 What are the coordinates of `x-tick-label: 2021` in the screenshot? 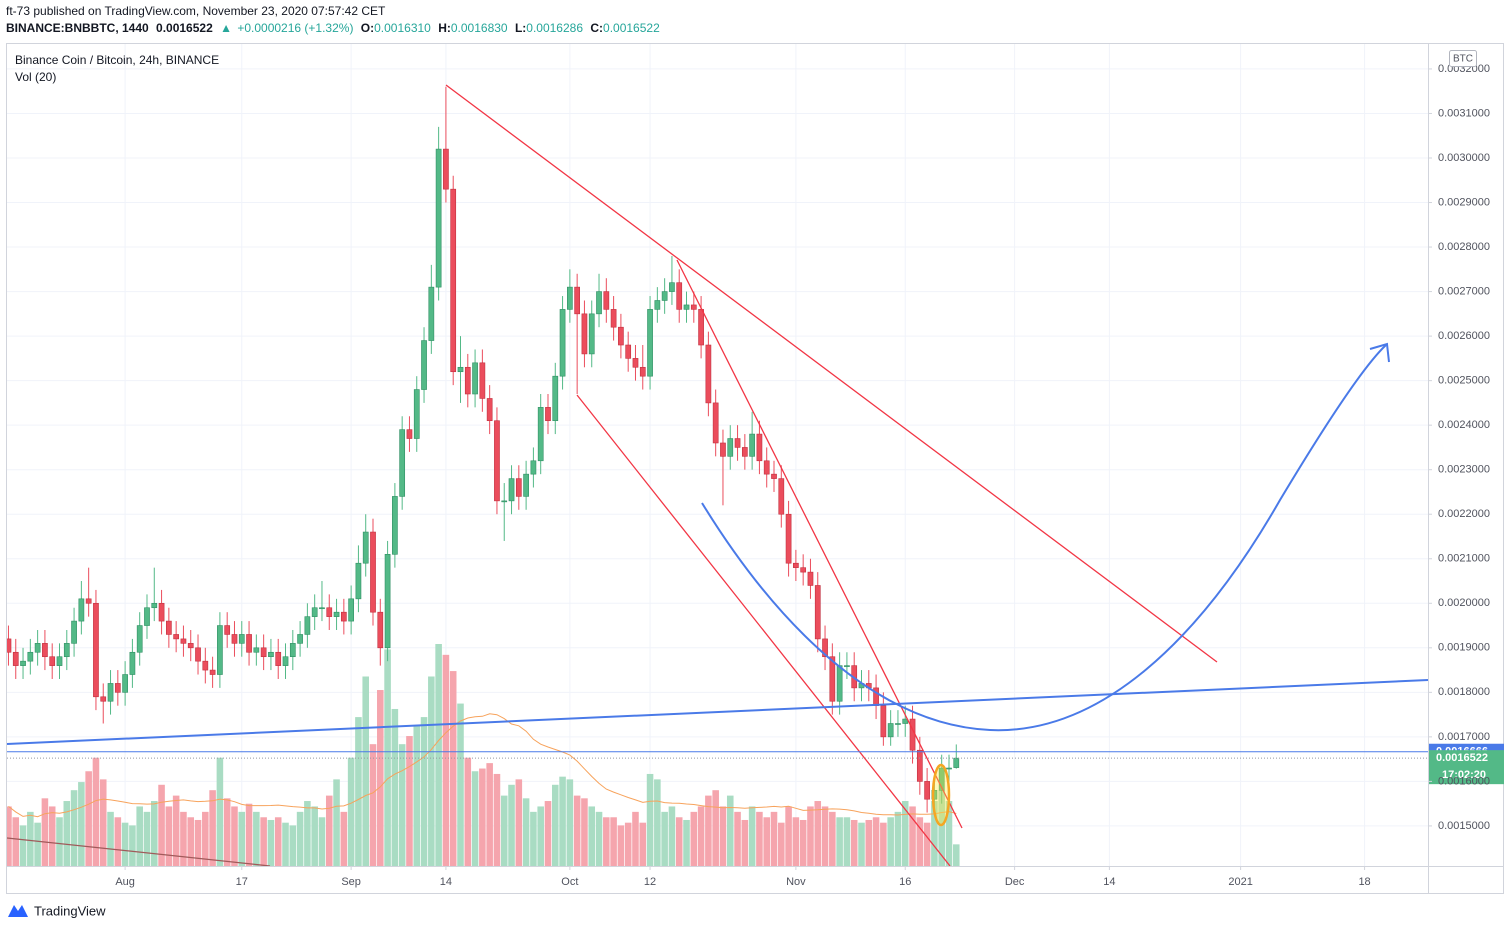 It's located at (1240, 882).